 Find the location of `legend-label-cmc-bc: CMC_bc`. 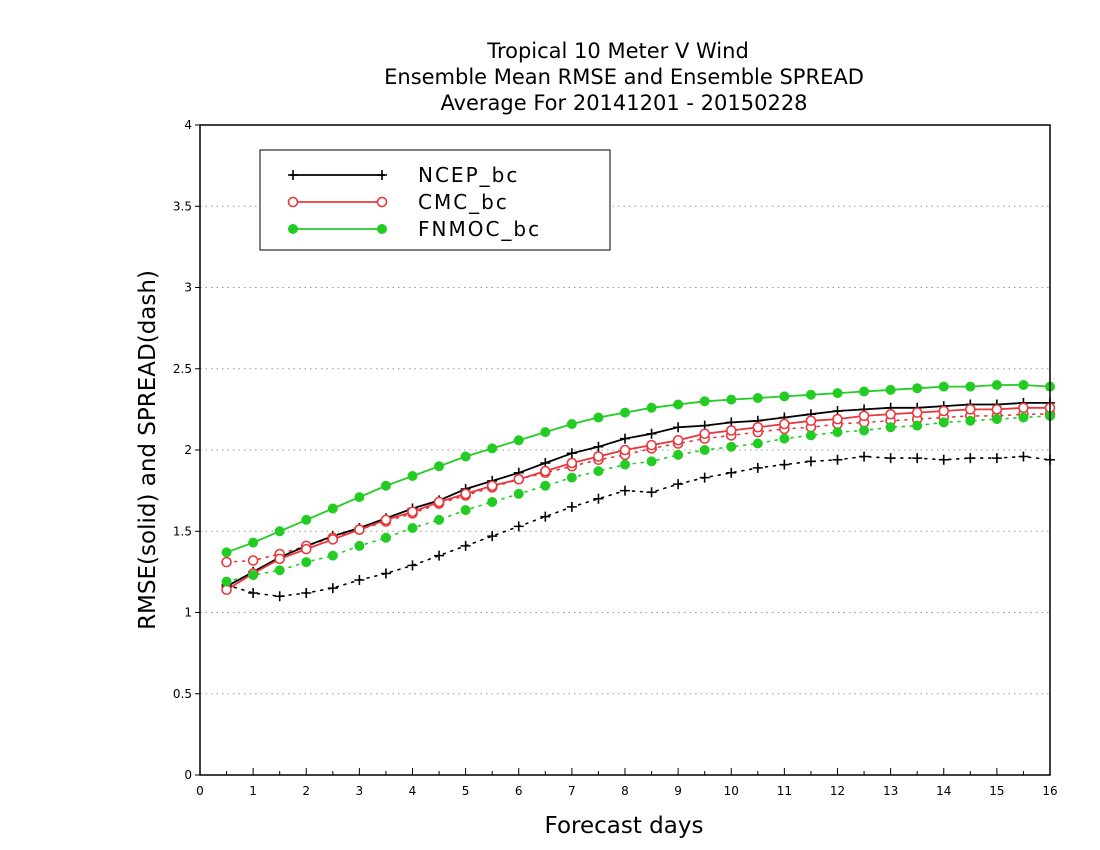

legend-label-cmc-bc: CMC_bc is located at coordinates (463, 202).